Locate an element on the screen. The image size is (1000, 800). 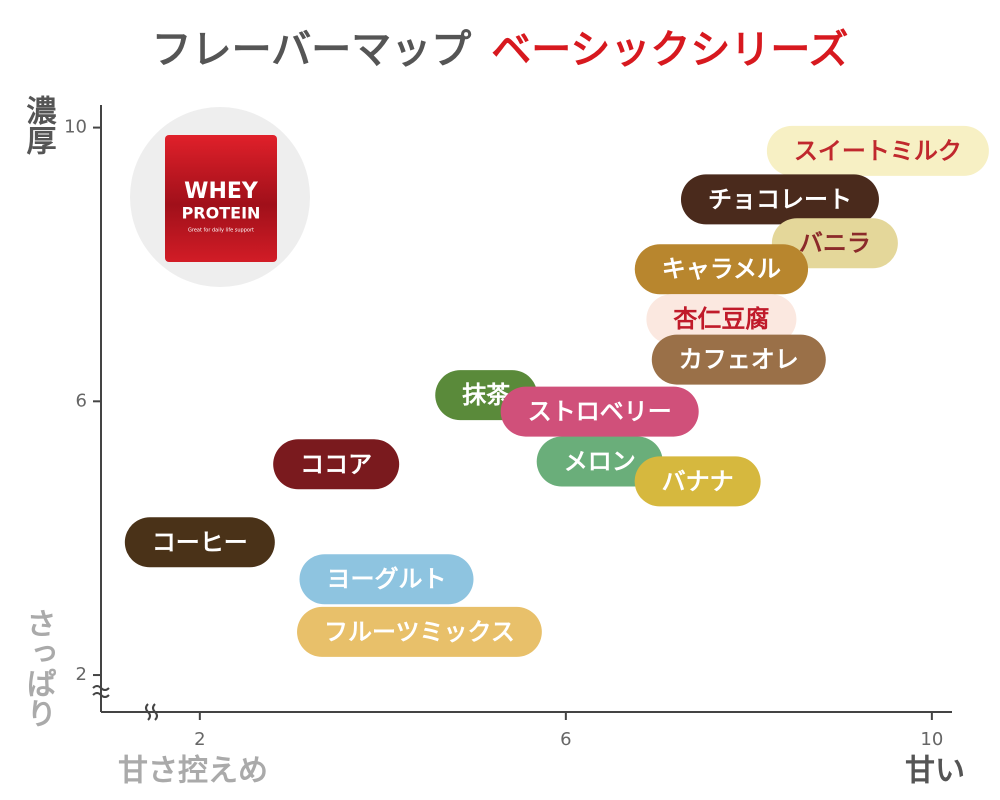
product-line: WHEY is located at coordinates (221, 191).